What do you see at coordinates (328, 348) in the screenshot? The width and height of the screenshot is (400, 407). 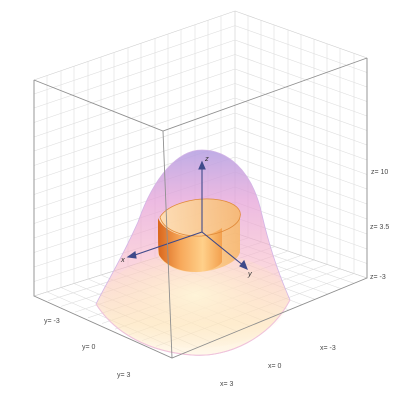 I see `x-tick--3: x= -3` at bounding box center [328, 348].